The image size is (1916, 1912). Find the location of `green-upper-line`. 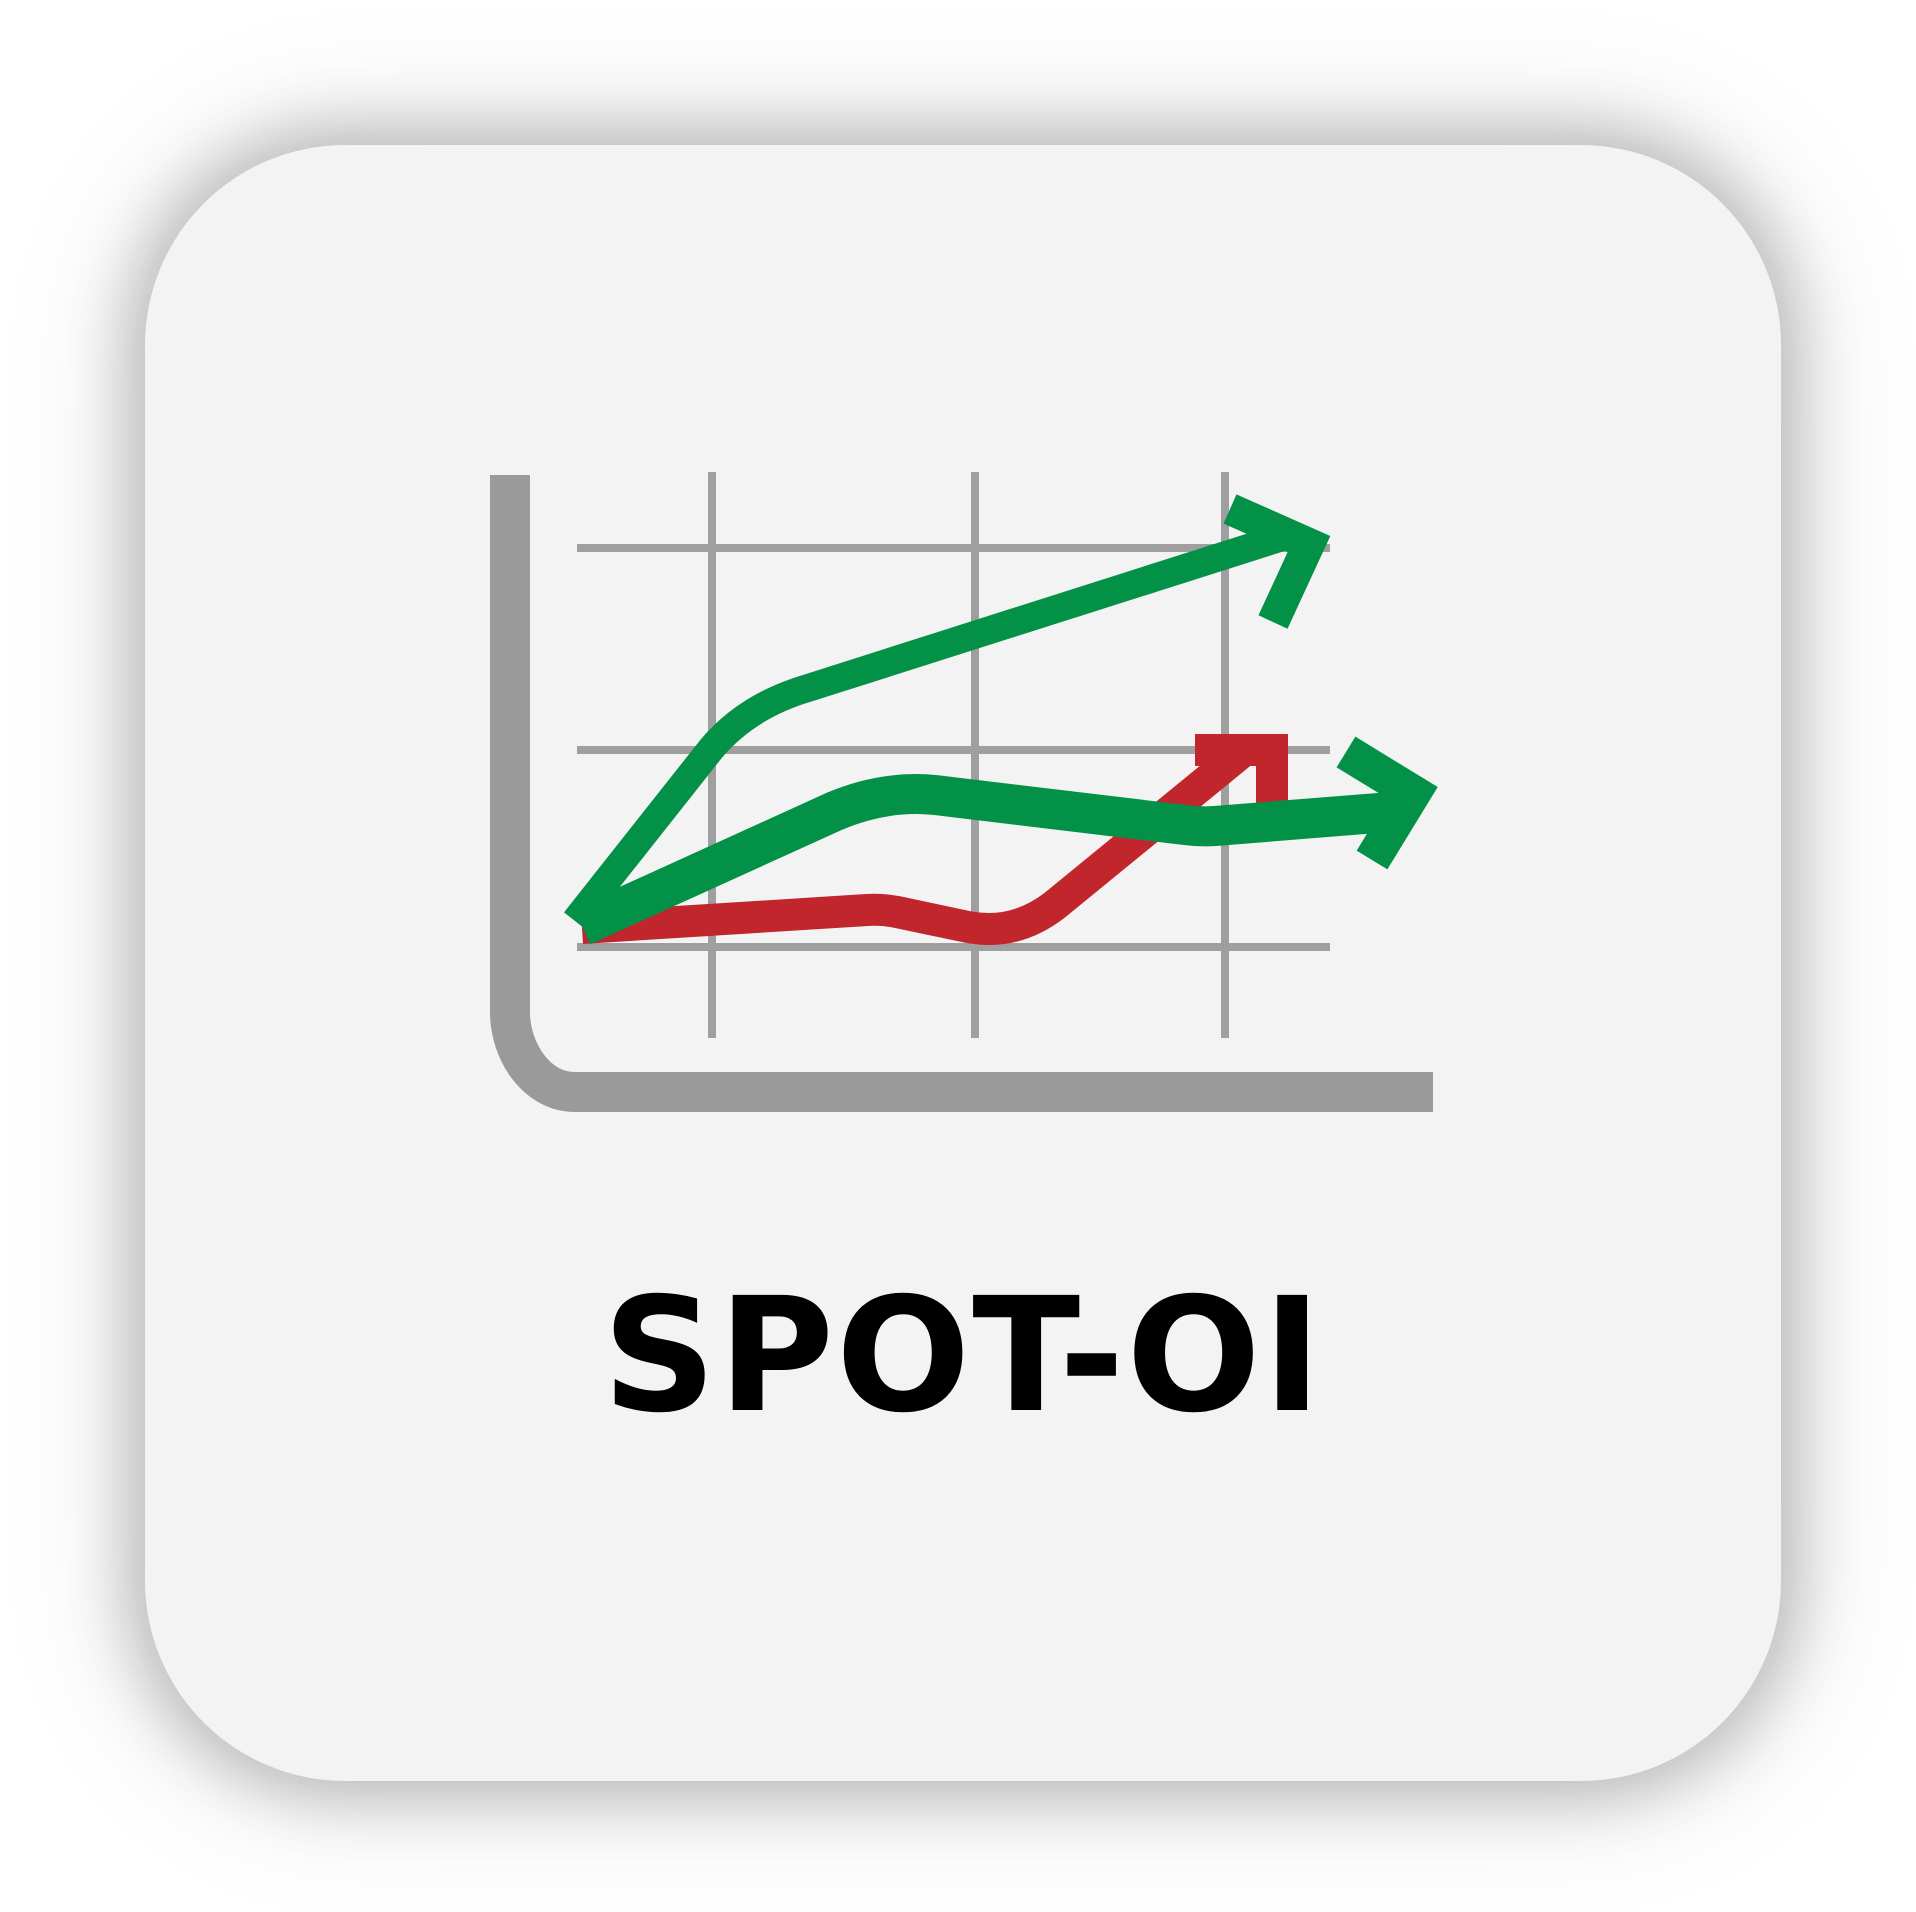

green-upper-line is located at coordinates (932, 724).